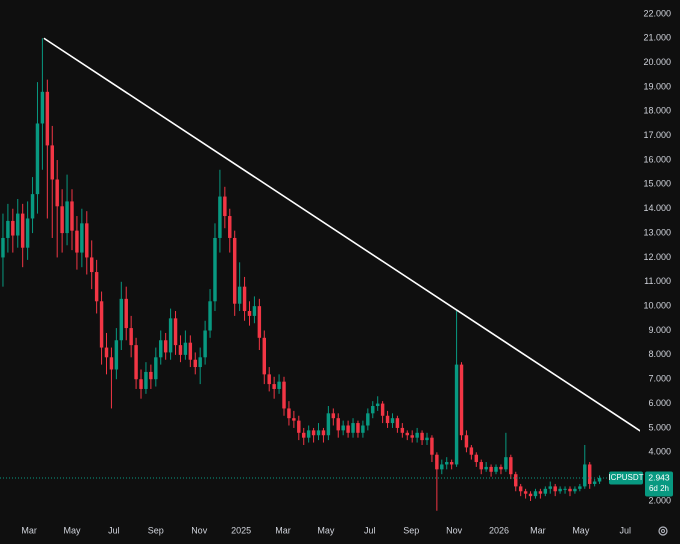 Image resolution: width=680 pixels, height=544 pixels. Describe the element at coordinates (659, 379) in the screenshot. I see `y-tick-label: 7.000` at that location.